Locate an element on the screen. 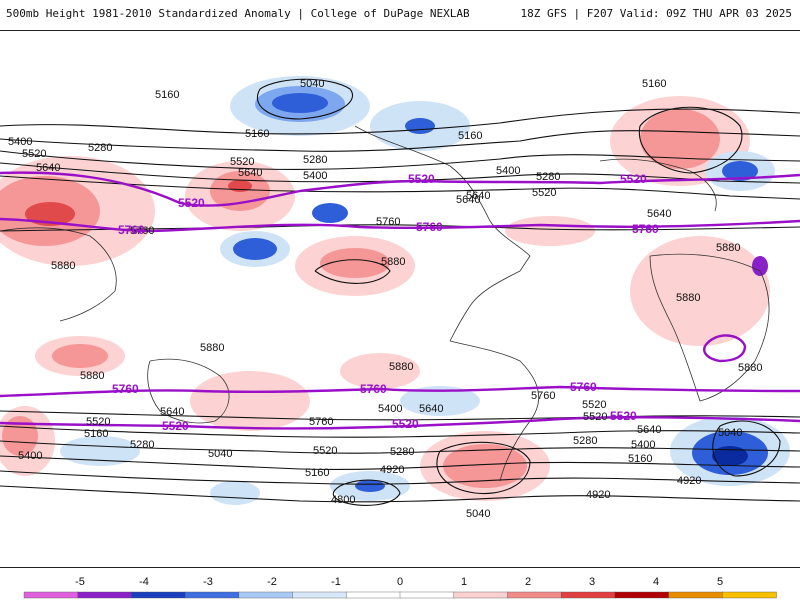  contour-5880-ring is located at coordinates (725, 348).